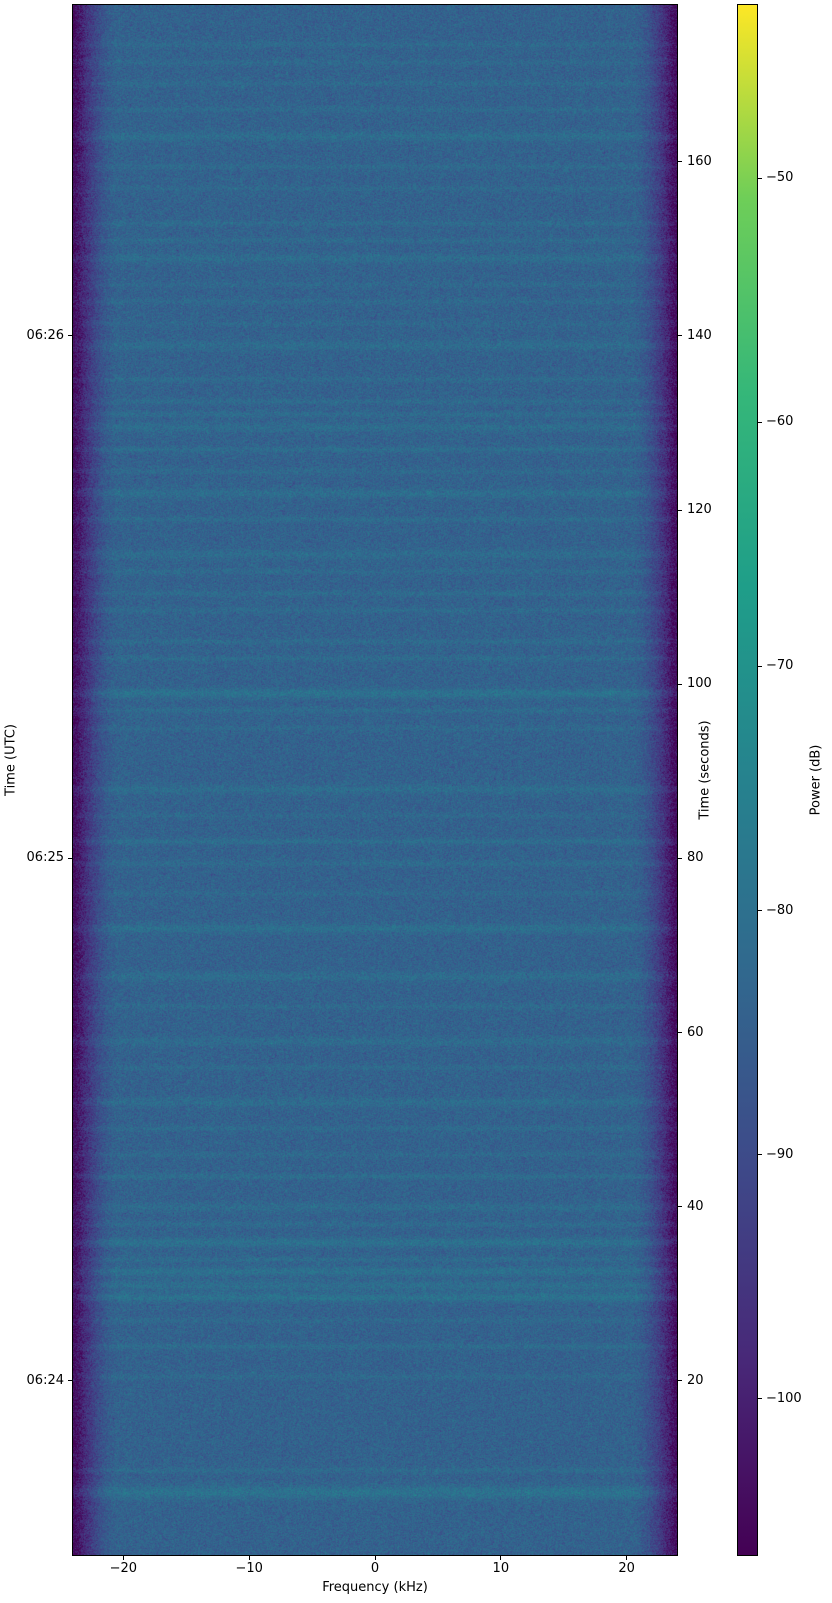 The width and height of the screenshot is (832, 1603). I want to click on colorbar-tick-label: −90, so click(780, 1154).